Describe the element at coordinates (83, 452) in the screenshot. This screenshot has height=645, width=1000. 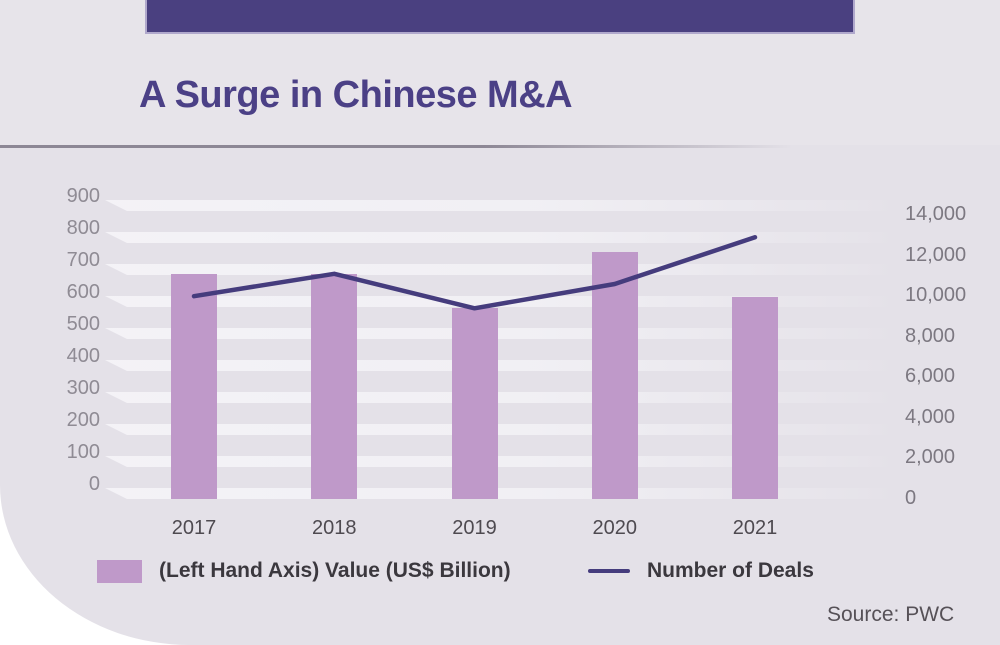
I see `left-axis-tick-label: 100` at that location.